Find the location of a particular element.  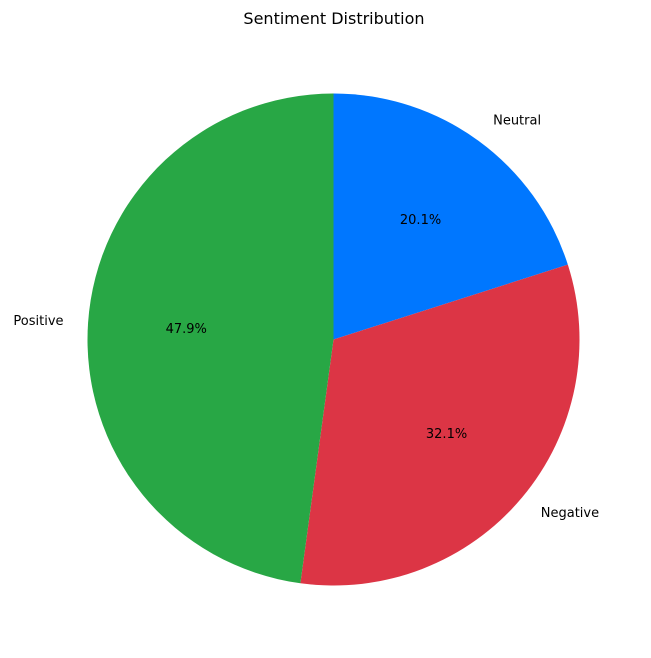

chart-title: Sentiment Distribution is located at coordinates (333, 18).